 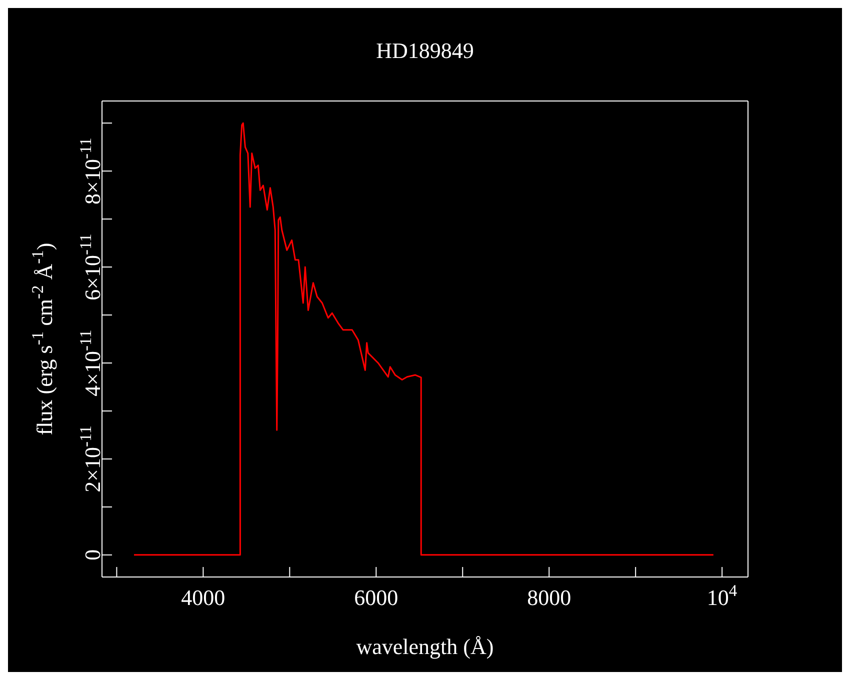 What do you see at coordinates (722, 595) in the screenshot?
I see `x-tick-label: 10$^{4}$` at bounding box center [722, 595].